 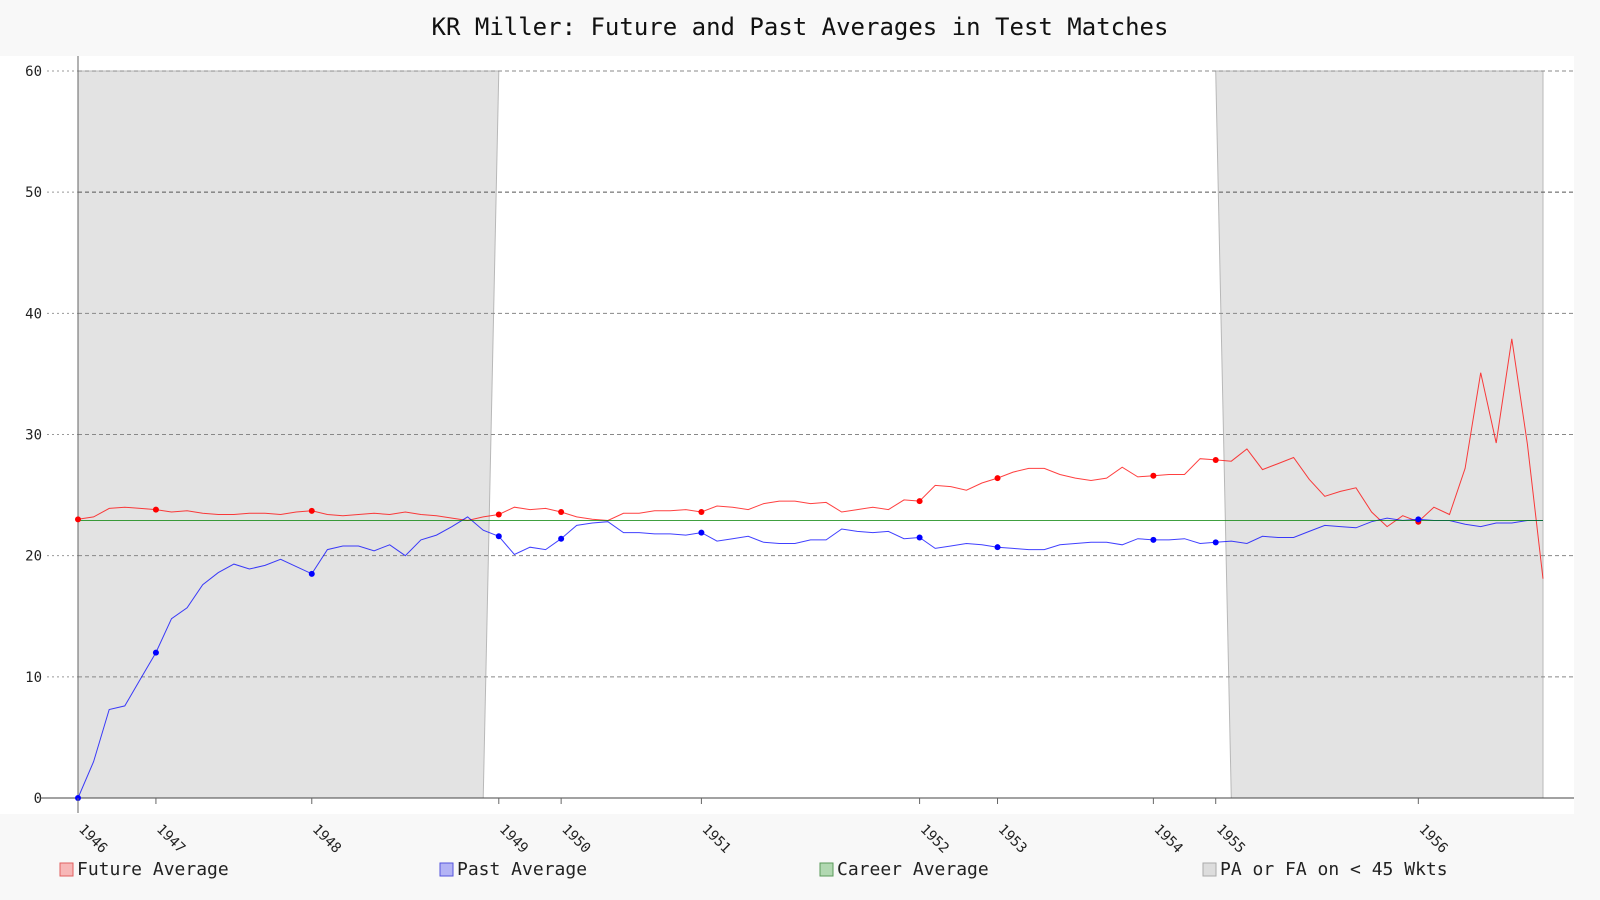 I want to click on y-tick-label: 40, so click(x=33, y=314).